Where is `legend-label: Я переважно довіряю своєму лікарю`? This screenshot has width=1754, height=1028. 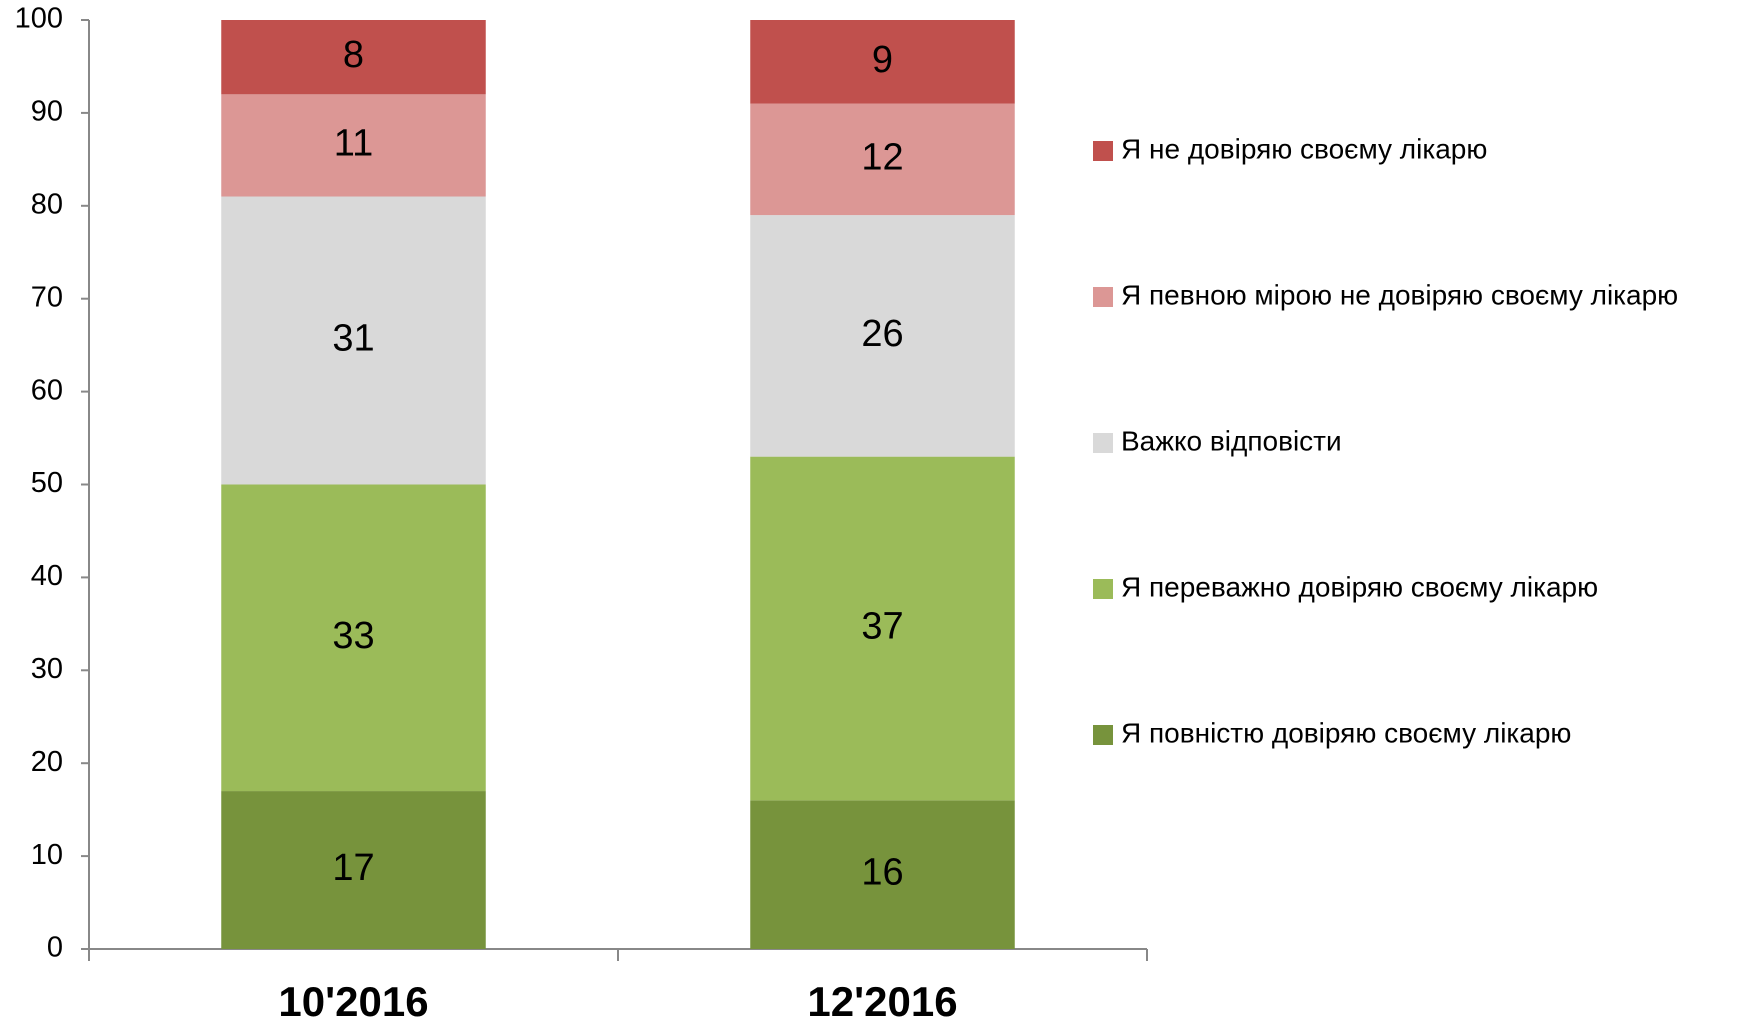 legend-label: Я переважно довіряю своєму лікарю is located at coordinates (1359, 586).